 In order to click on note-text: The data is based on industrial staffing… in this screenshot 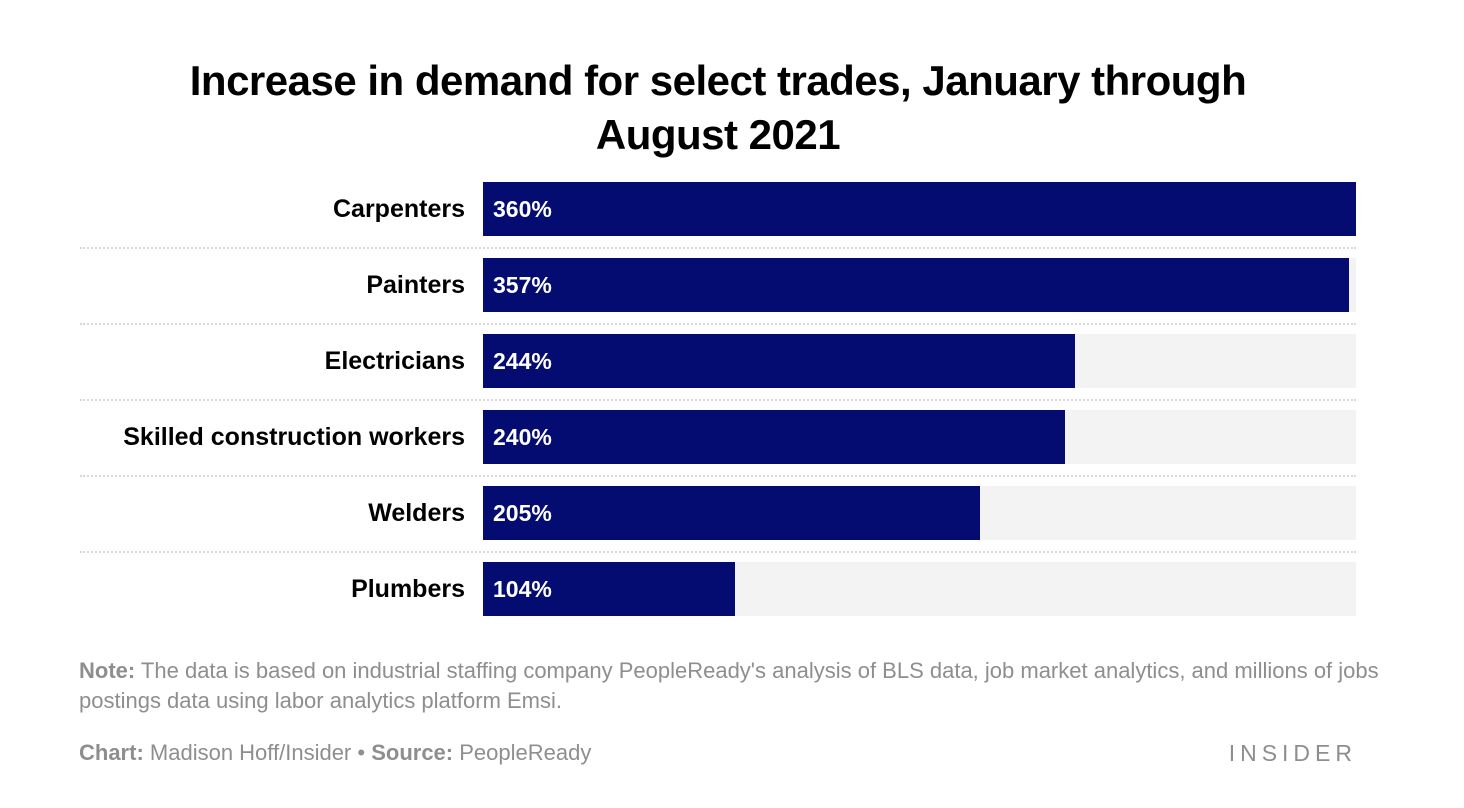, I will do `click(729, 685)`.